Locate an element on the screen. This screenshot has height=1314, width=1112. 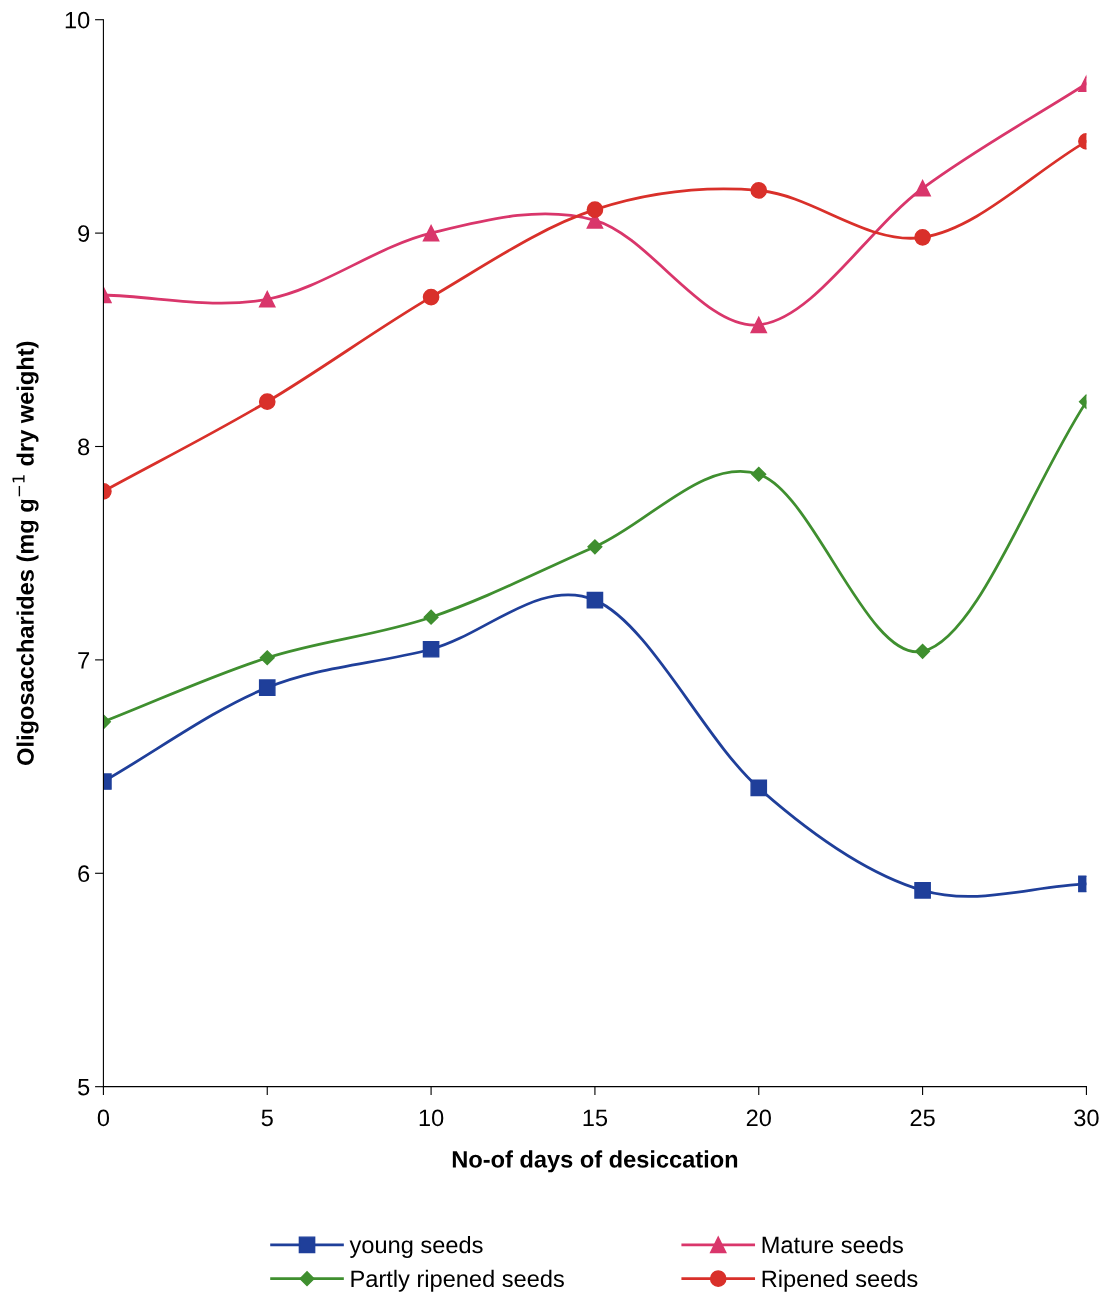
legend-label: Ripened seeds is located at coordinates (840, 1280).